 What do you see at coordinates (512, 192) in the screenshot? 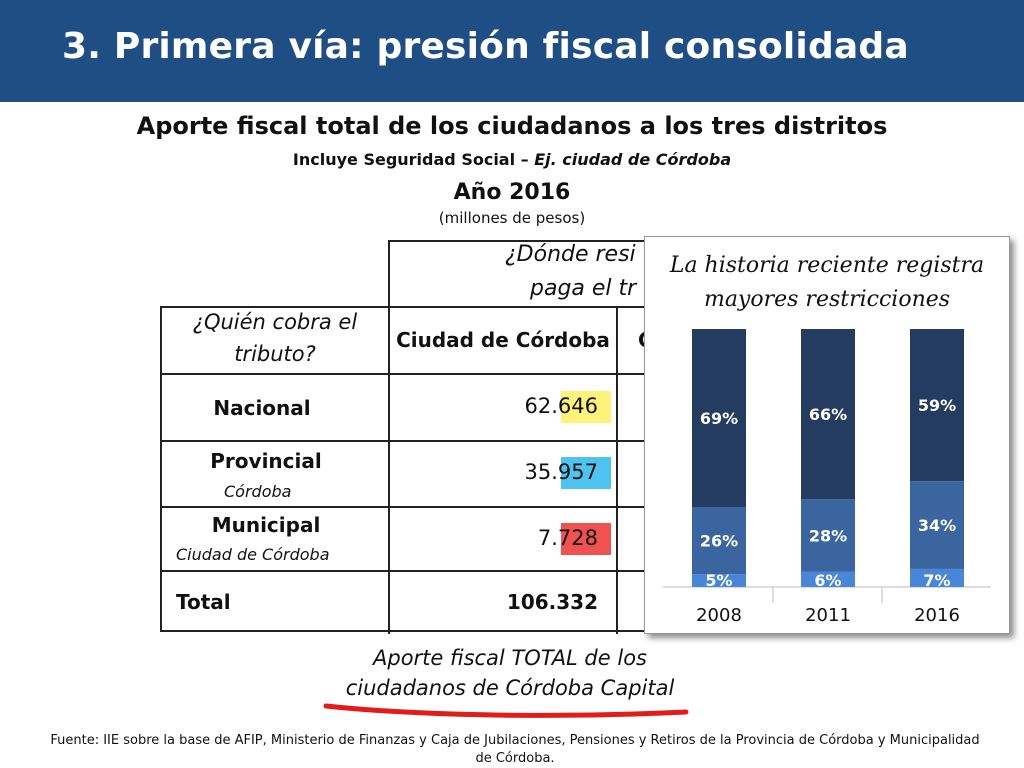
I see `year-label: Año 2016` at bounding box center [512, 192].